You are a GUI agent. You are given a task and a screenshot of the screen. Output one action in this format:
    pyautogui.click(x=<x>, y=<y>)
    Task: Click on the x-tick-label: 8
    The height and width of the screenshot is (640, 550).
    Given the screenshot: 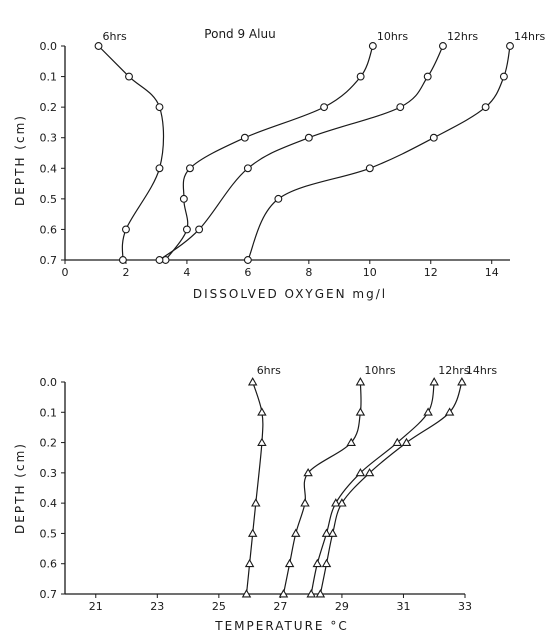 What is the action you would take?
    pyautogui.click(x=308, y=272)
    